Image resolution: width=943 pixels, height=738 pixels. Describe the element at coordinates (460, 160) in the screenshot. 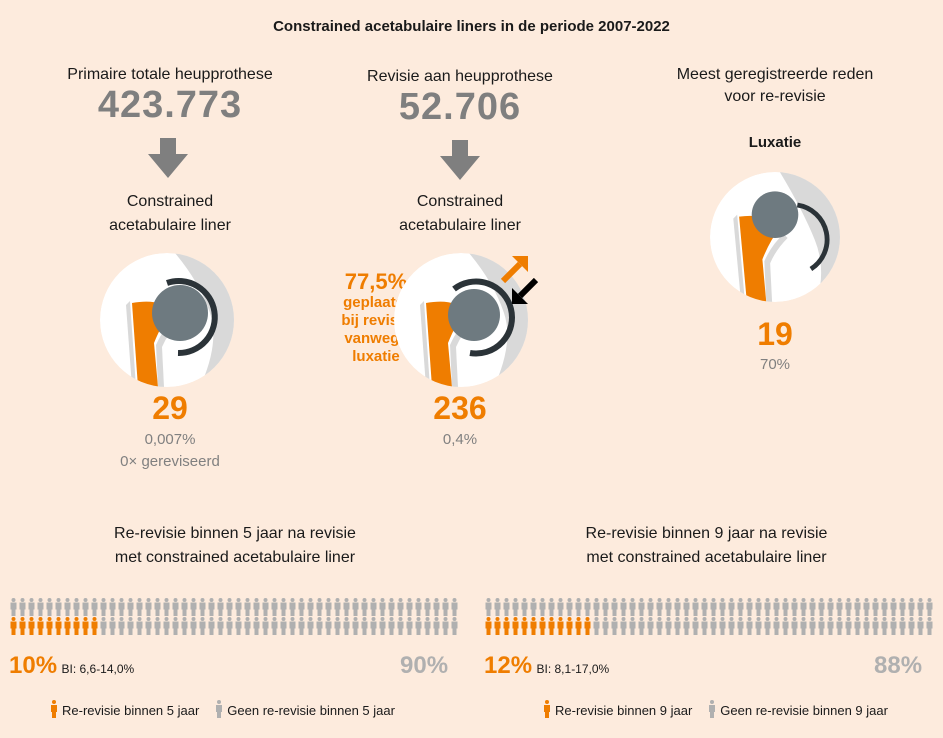

I see `down-arrow-icon` at that location.